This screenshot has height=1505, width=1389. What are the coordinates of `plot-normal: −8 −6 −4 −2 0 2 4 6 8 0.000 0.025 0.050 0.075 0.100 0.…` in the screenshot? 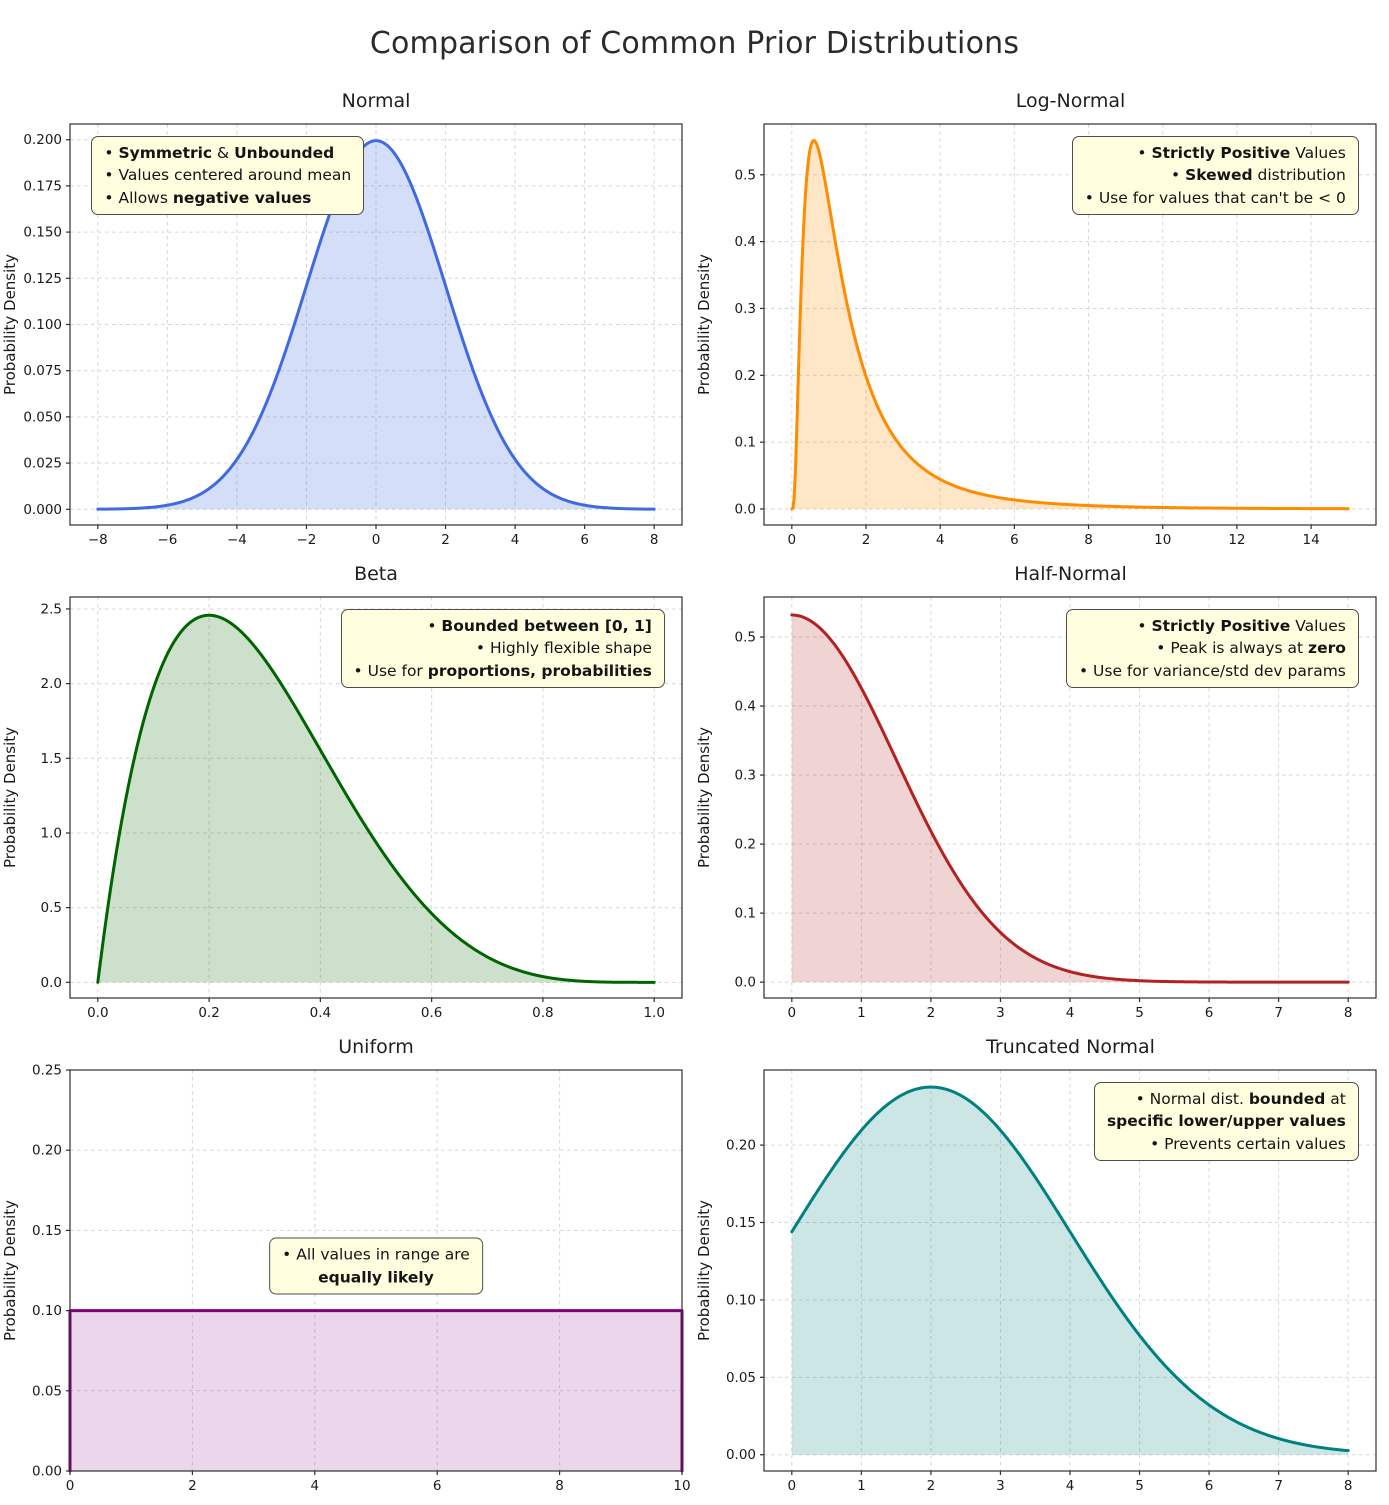 It's located at (347, 337).